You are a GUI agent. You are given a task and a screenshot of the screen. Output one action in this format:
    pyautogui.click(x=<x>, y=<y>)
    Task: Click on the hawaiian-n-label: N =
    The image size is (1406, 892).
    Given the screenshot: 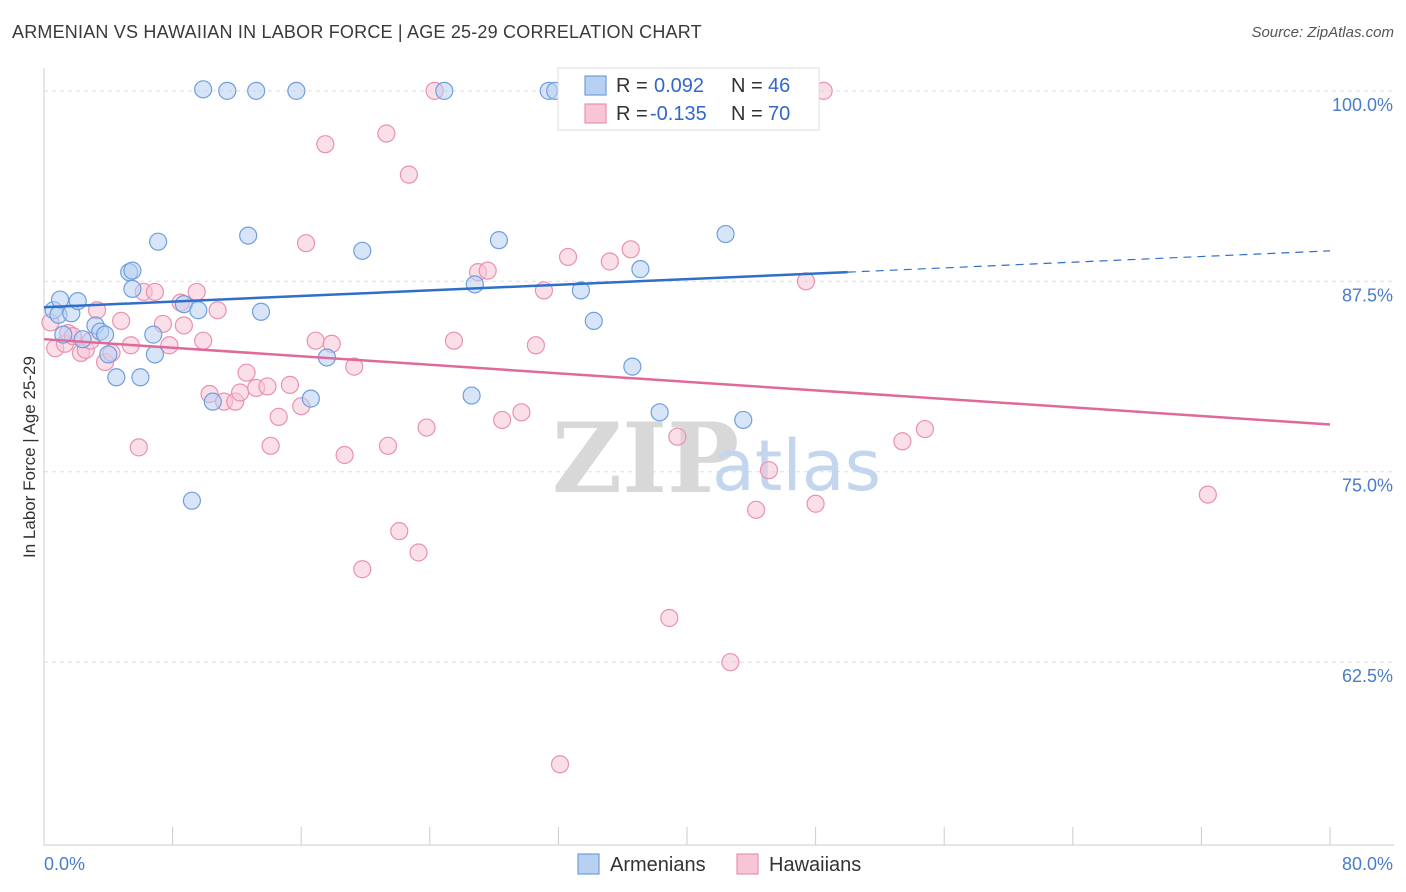 What is the action you would take?
    pyautogui.click(x=747, y=114)
    